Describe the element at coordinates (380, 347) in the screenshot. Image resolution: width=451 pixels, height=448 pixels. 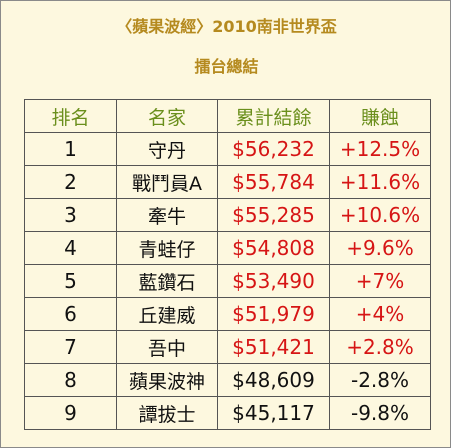
I see `change-cell: +2.8%` at that location.